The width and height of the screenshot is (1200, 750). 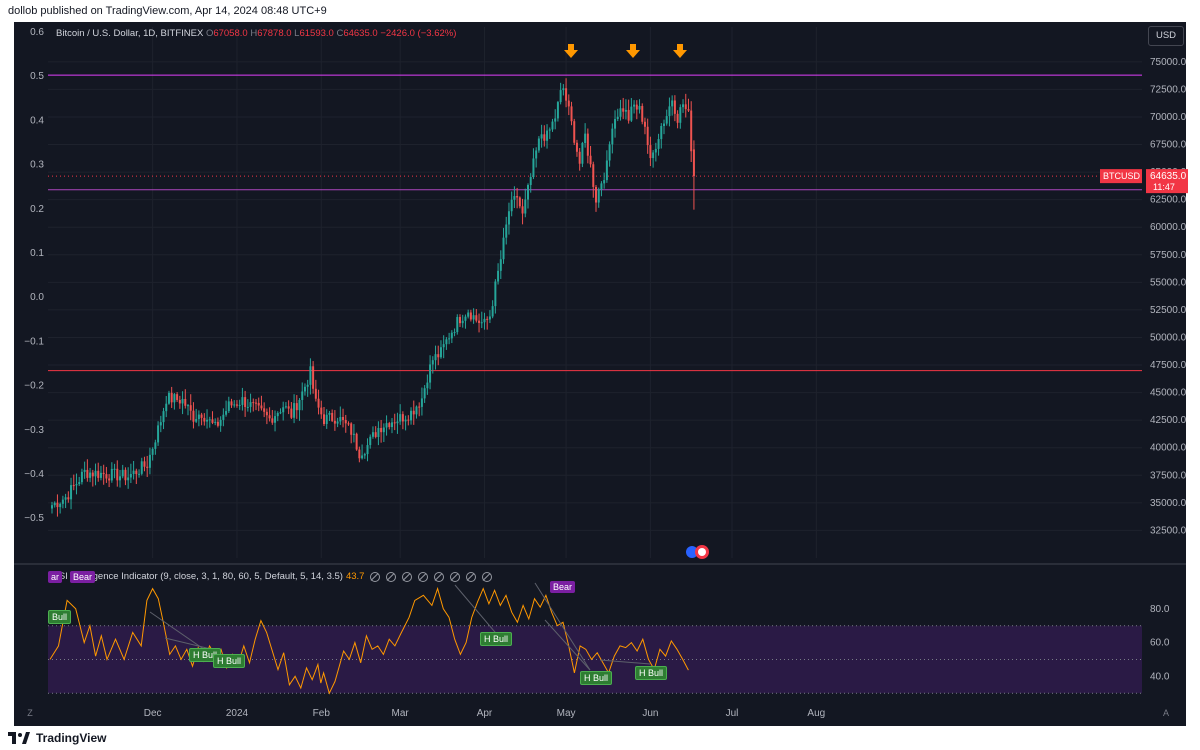 What do you see at coordinates (651, 673) in the screenshot?
I see `hidden-bull-label: H Bull` at bounding box center [651, 673].